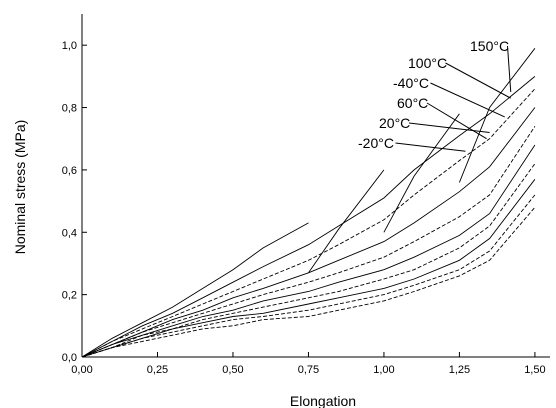  What do you see at coordinates (308, 370) in the screenshot?
I see `x-tick-label: 0,75` at bounding box center [308, 370].